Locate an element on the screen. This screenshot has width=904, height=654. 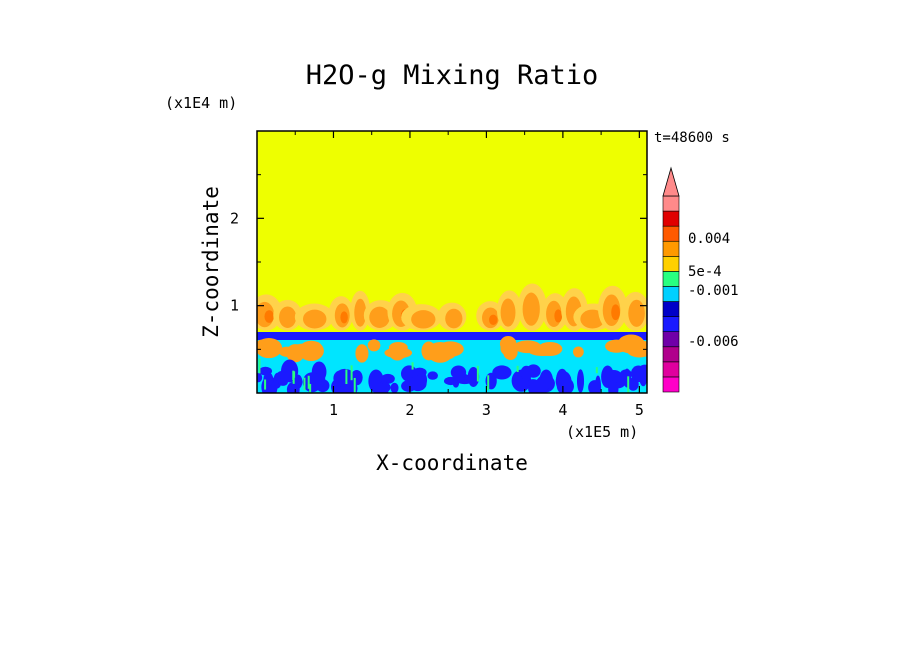
chart-title: H2O-g Mixing Ratio is located at coordinates (452, 75).